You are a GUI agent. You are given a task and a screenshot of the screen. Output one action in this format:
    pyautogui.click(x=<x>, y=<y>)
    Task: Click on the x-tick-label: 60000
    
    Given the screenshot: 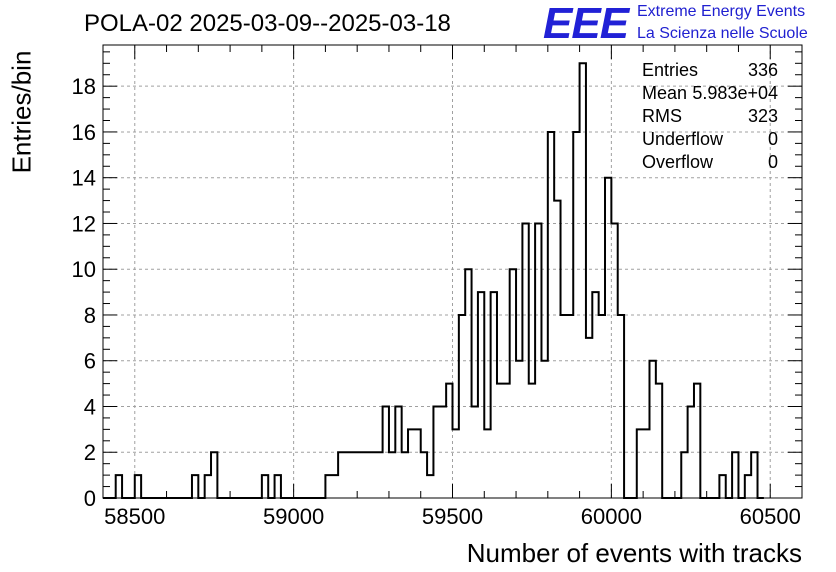 What is the action you would take?
    pyautogui.click(x=611, y=516)
    